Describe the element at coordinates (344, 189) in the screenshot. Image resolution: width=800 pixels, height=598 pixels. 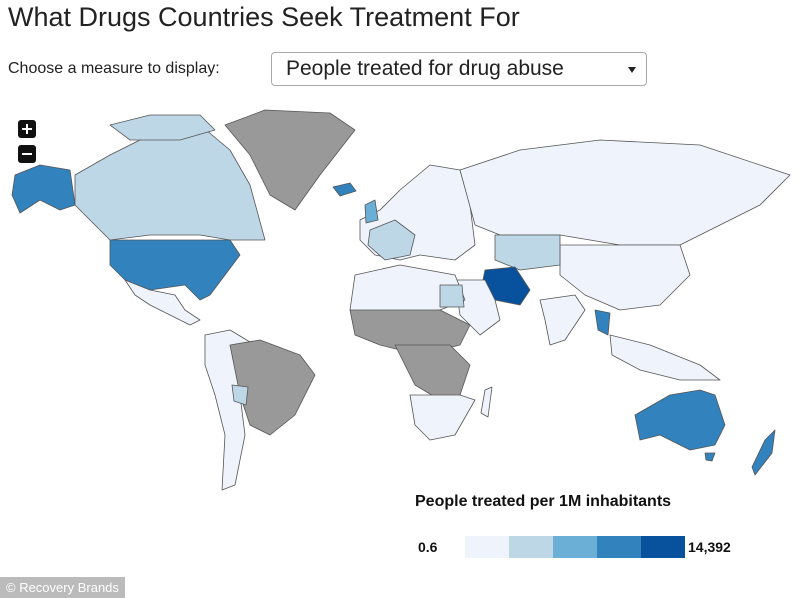
I see `iceland` at that location.